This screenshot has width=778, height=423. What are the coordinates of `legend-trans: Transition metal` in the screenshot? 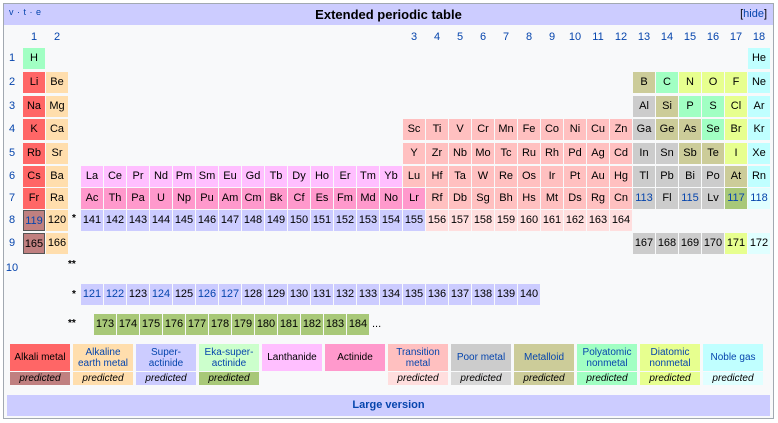 It's located at (418, 357).